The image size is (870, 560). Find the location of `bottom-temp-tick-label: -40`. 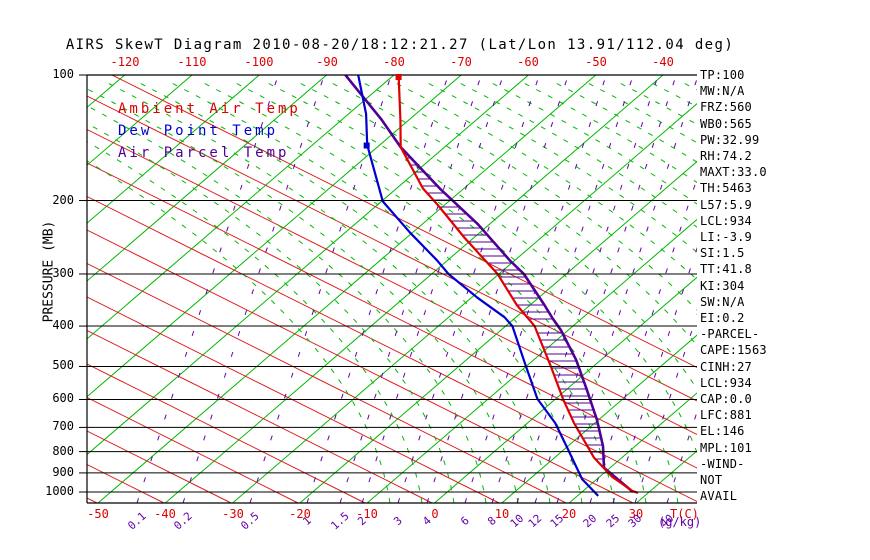

bottom-temp-tick-label: -40 is located at coordinates (165, 514).